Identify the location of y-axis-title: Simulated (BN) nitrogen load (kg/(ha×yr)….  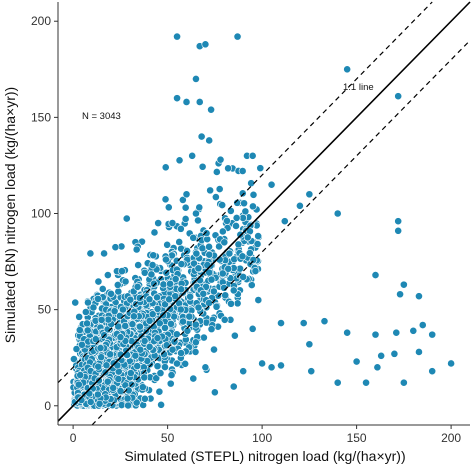
(10, 215).